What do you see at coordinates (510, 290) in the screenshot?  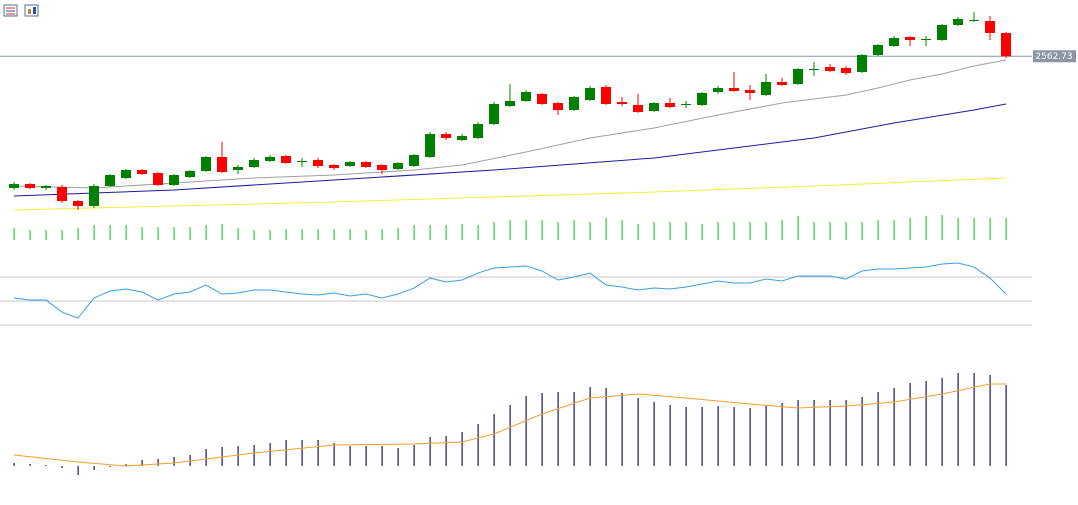 I see `oscillator-line` at bounding box center [510, 290].